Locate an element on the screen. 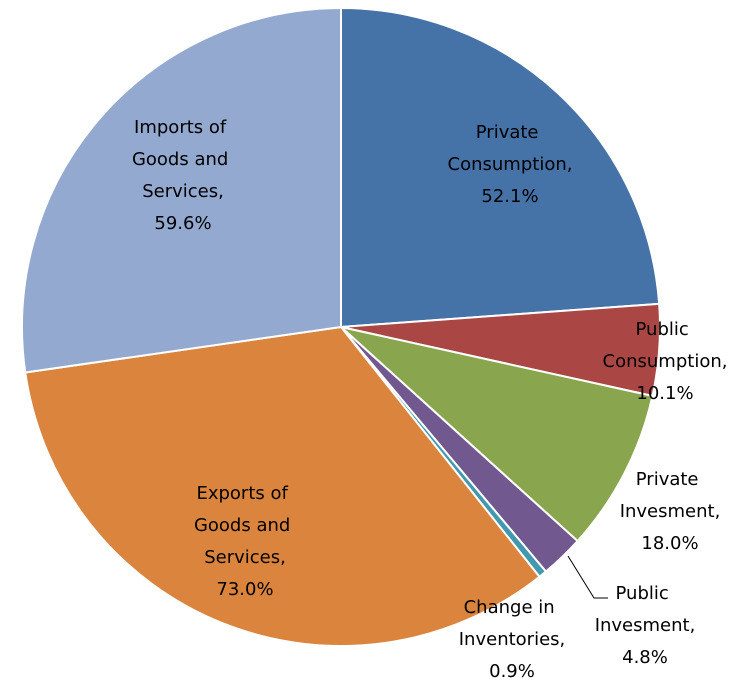 The width and height of the screenshot is (744, 684). slice-label: Public Invesment, is located at coordinates (645, 609).